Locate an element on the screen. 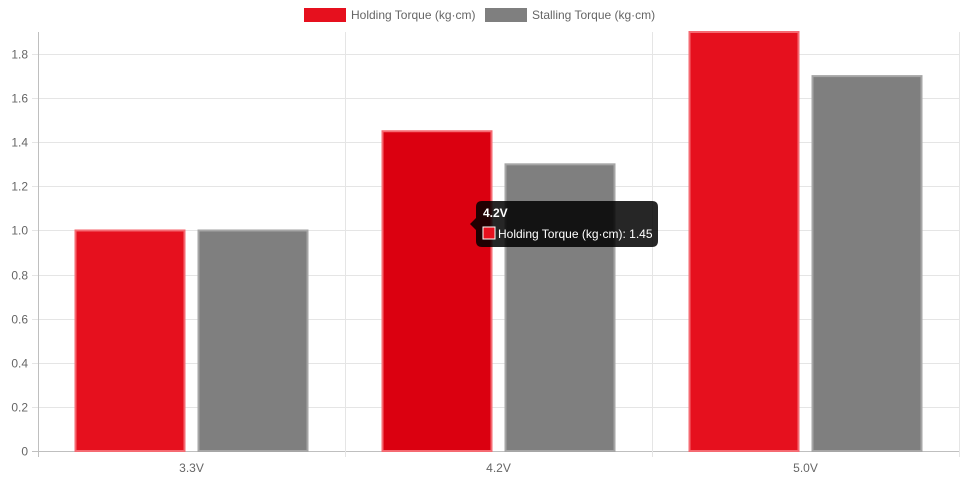 The image size is (960, 480). x-tick-label: 3.3V is located at coordinates (191, 468).